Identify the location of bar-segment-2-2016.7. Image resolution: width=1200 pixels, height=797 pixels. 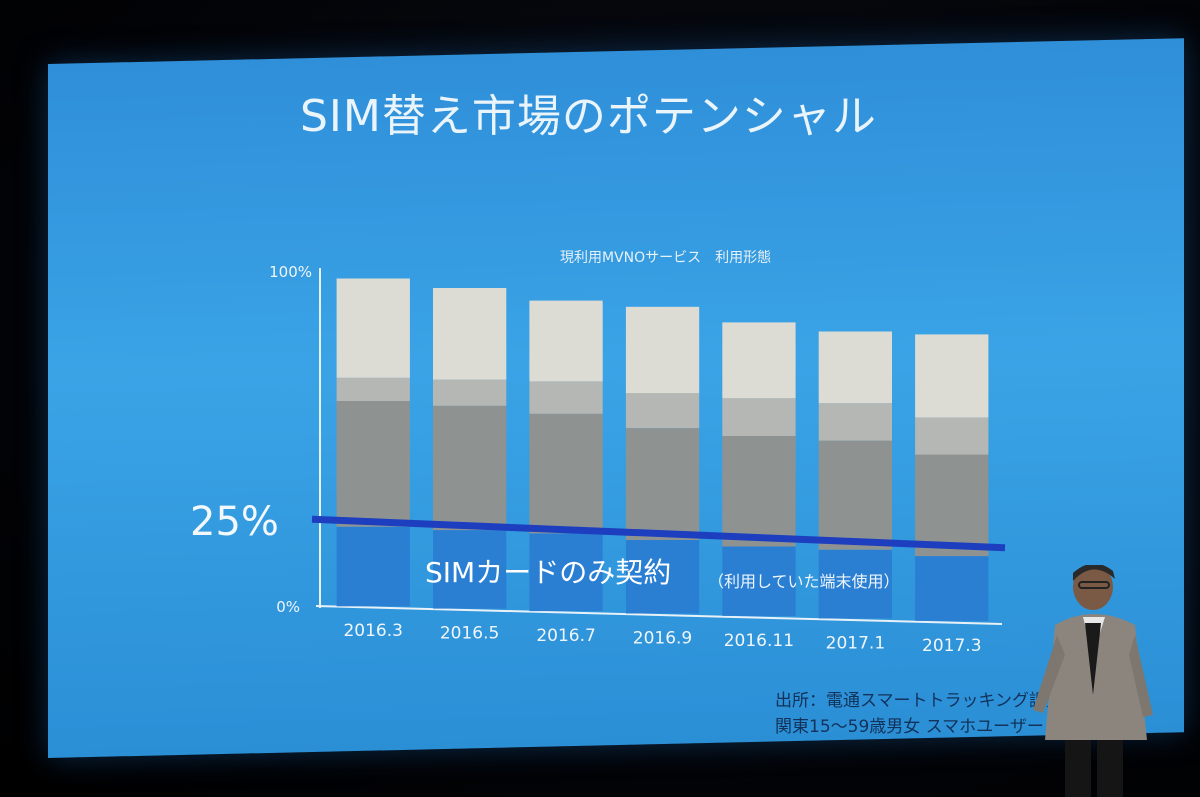
(566, 473).